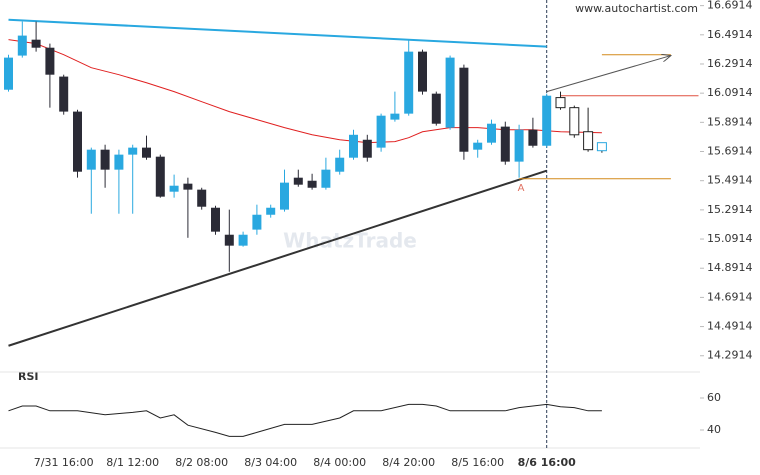 Image resolution: width=760 pixels, height=475 pixels. Describe the element at coordinates (730, 180) in the screenshot. I see `y-tick-label: 15.4914` at that location.